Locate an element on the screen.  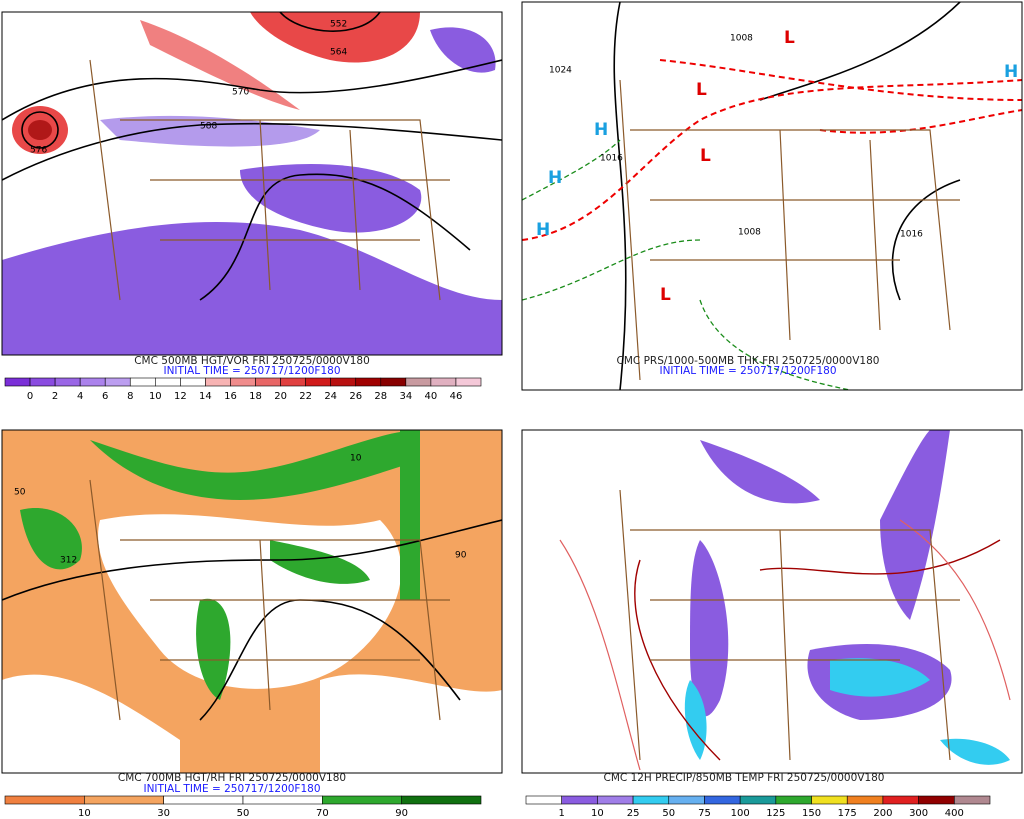
contour-label: 564 is located at coordinates (338, 53).